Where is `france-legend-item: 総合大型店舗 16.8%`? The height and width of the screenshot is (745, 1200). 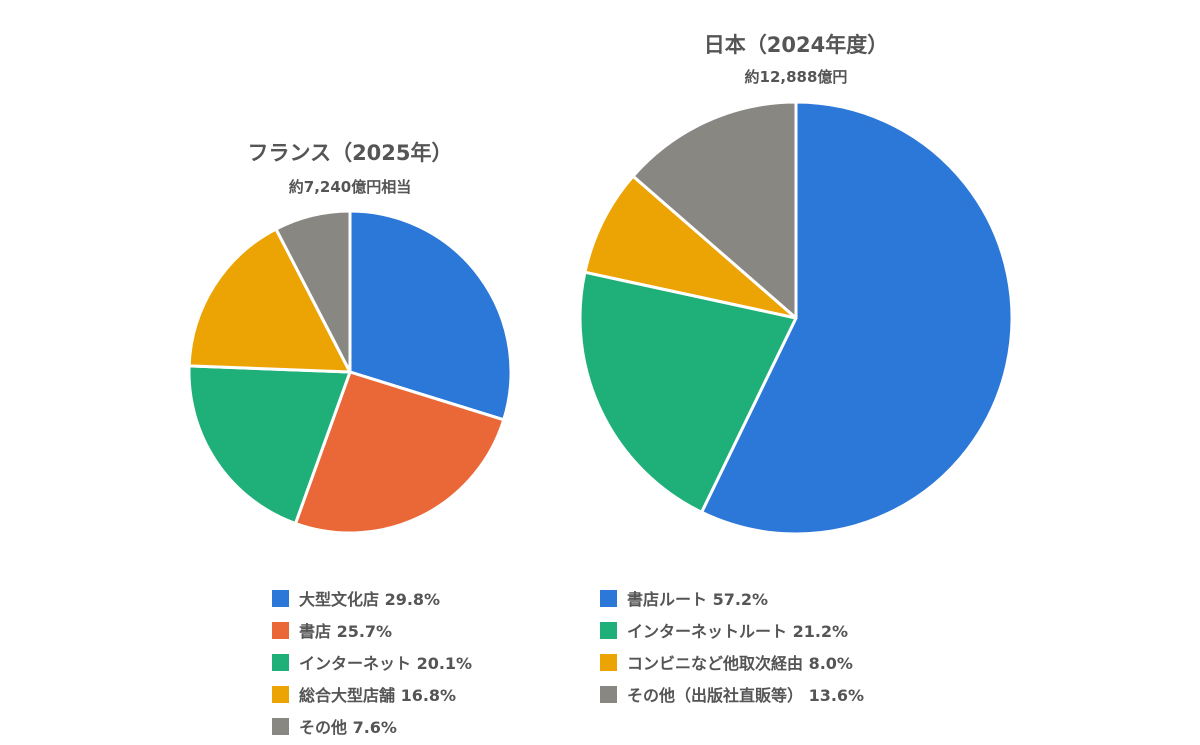 france-legend-item: 総合大型店舗 16.8% is located at coordinates (372, 694).